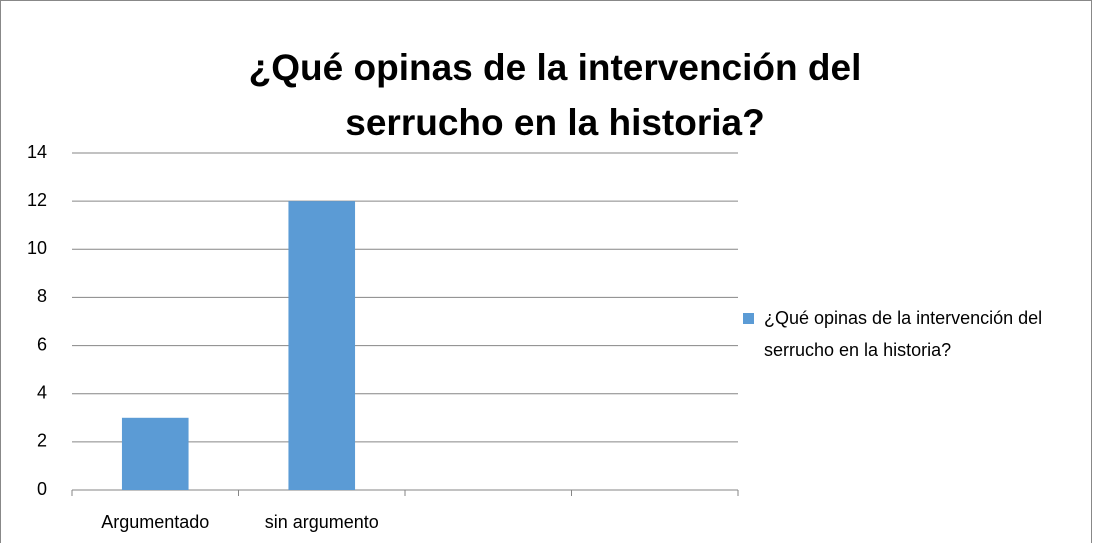  What do you see at coordinates (42, 344) in the screenshot?
I see `y-tick-label: 6` at bounding box center [42, 344].